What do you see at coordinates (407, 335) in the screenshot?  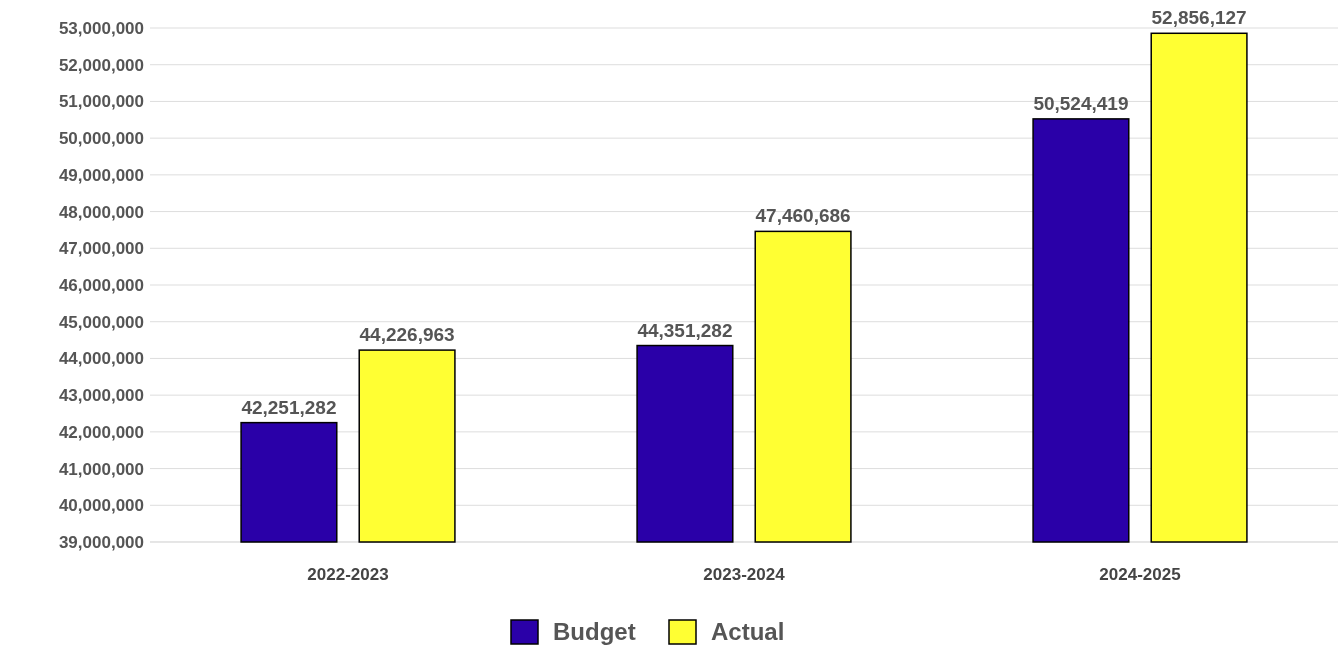 I see `data-label: 44,226,963` at bounding box center [407, 335].